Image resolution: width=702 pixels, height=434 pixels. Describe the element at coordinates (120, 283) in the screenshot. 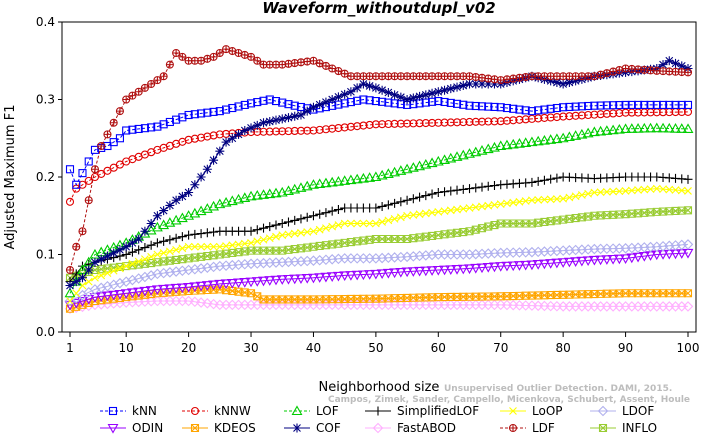

I see `point-ldof` at that location.